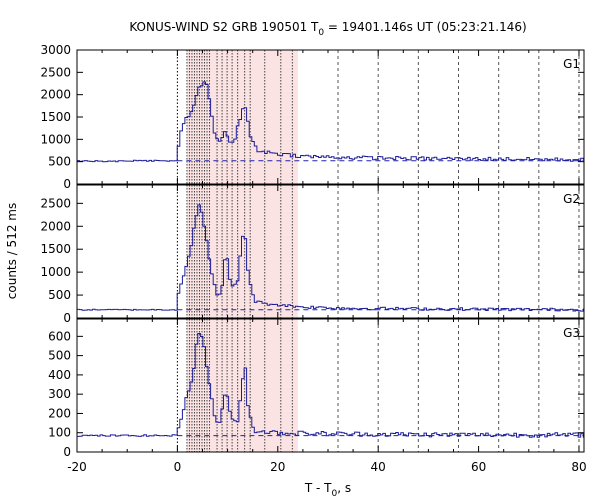 The height and width of the screenshot is (500, 600). What do you see at coordinates (425, 27) in the screenshot?
I see `chart-title-suffix: = 19401.146s UT (05:23:21.146)` at bounding box center [425, 27].